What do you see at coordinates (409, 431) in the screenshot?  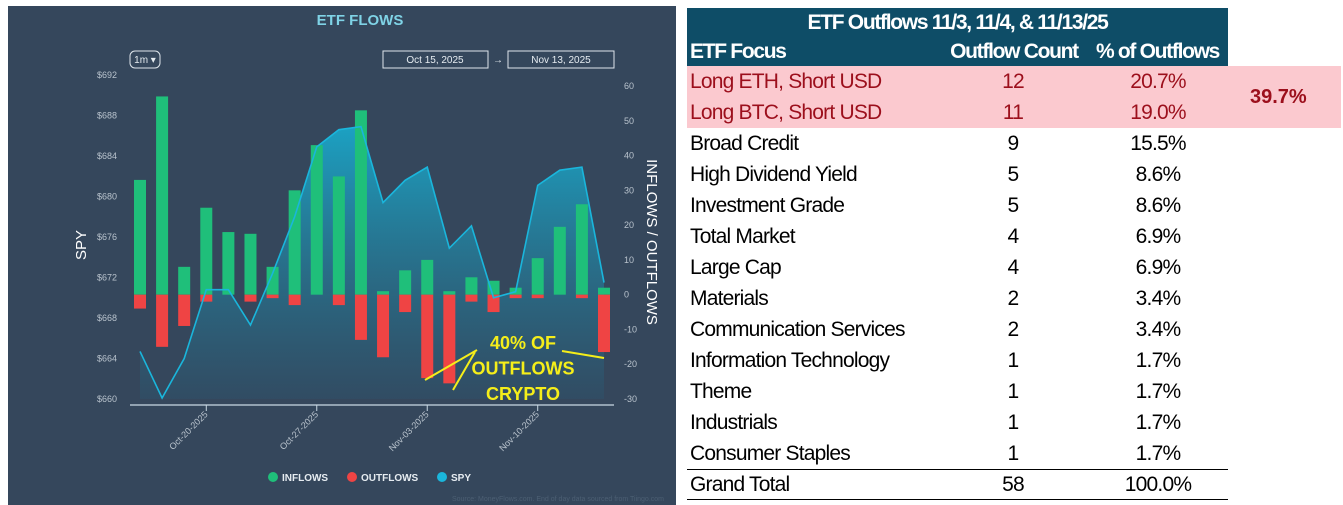 I see `x-tick-label: Nov-03-2025` at bounding box center [409, 431].